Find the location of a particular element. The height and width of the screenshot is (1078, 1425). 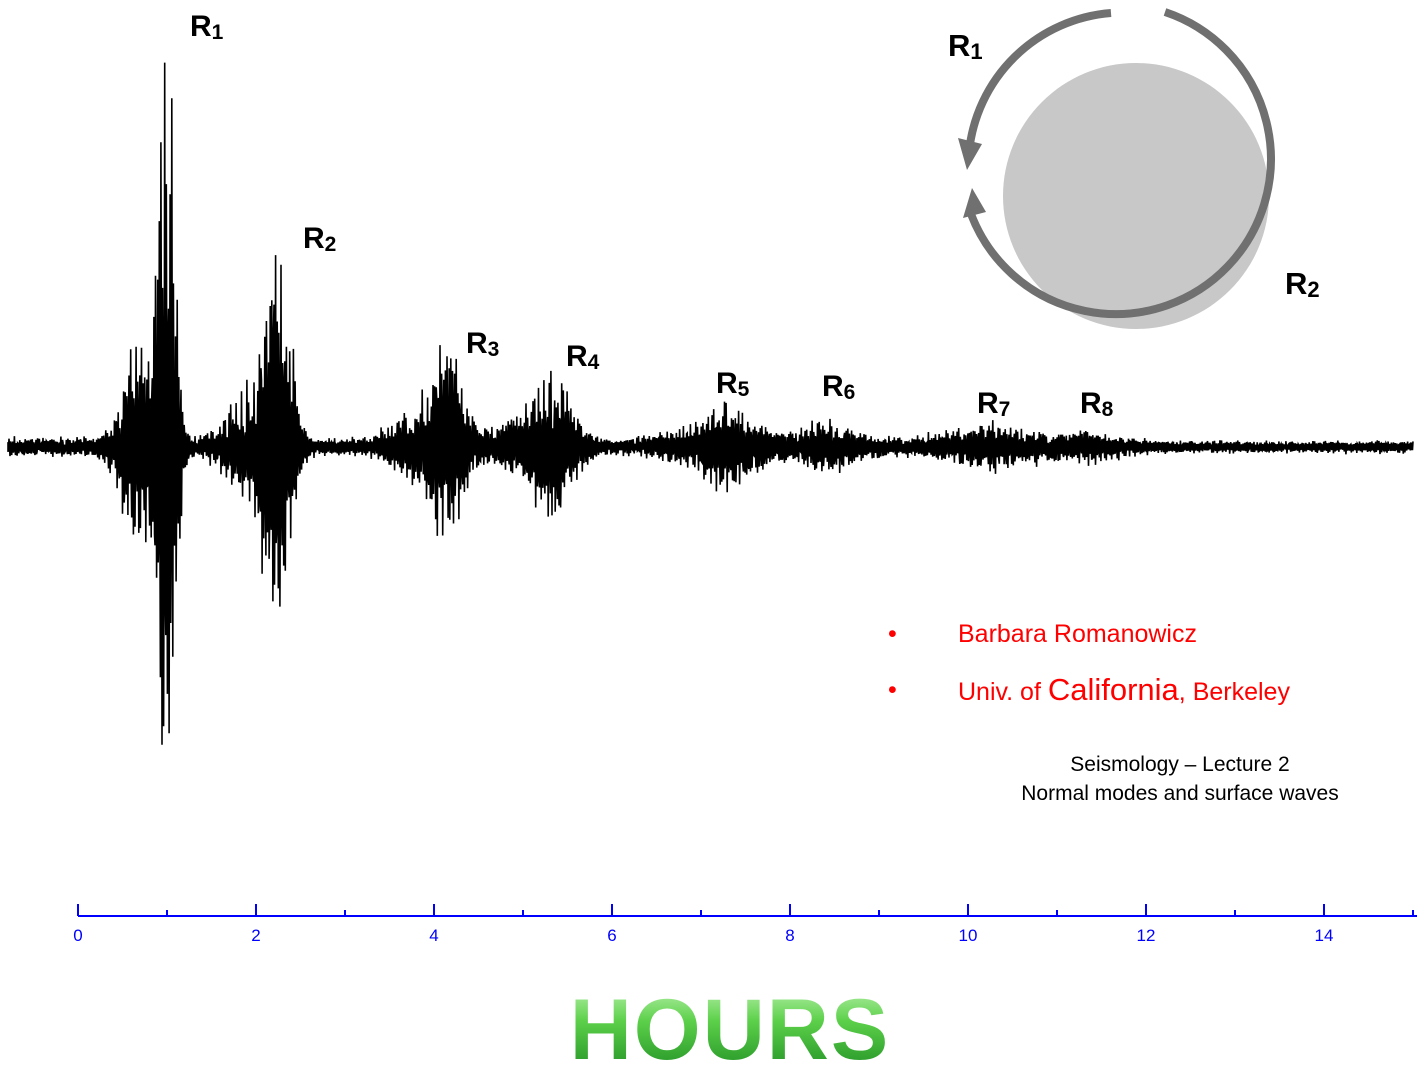

axis-tick-label: 8 is located at coordinates (789, 935).